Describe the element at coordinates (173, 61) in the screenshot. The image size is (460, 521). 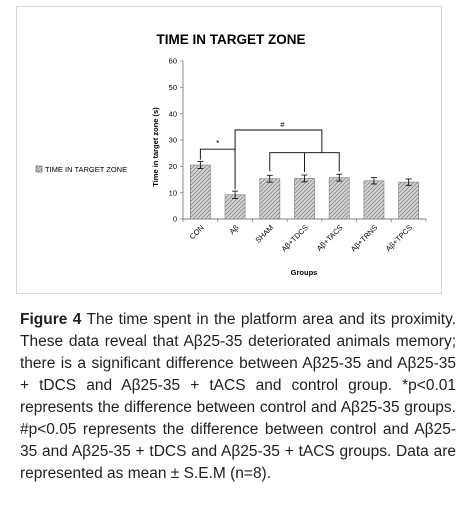
I see `y-tick-label: 60` at that location.